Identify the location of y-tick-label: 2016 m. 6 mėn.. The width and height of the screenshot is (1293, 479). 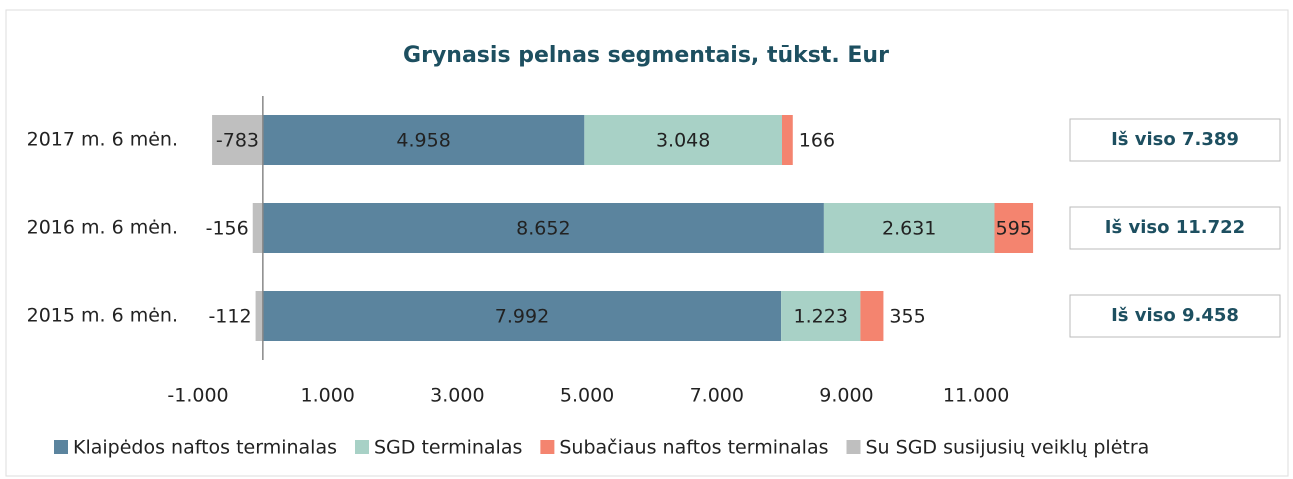
(102, 228).